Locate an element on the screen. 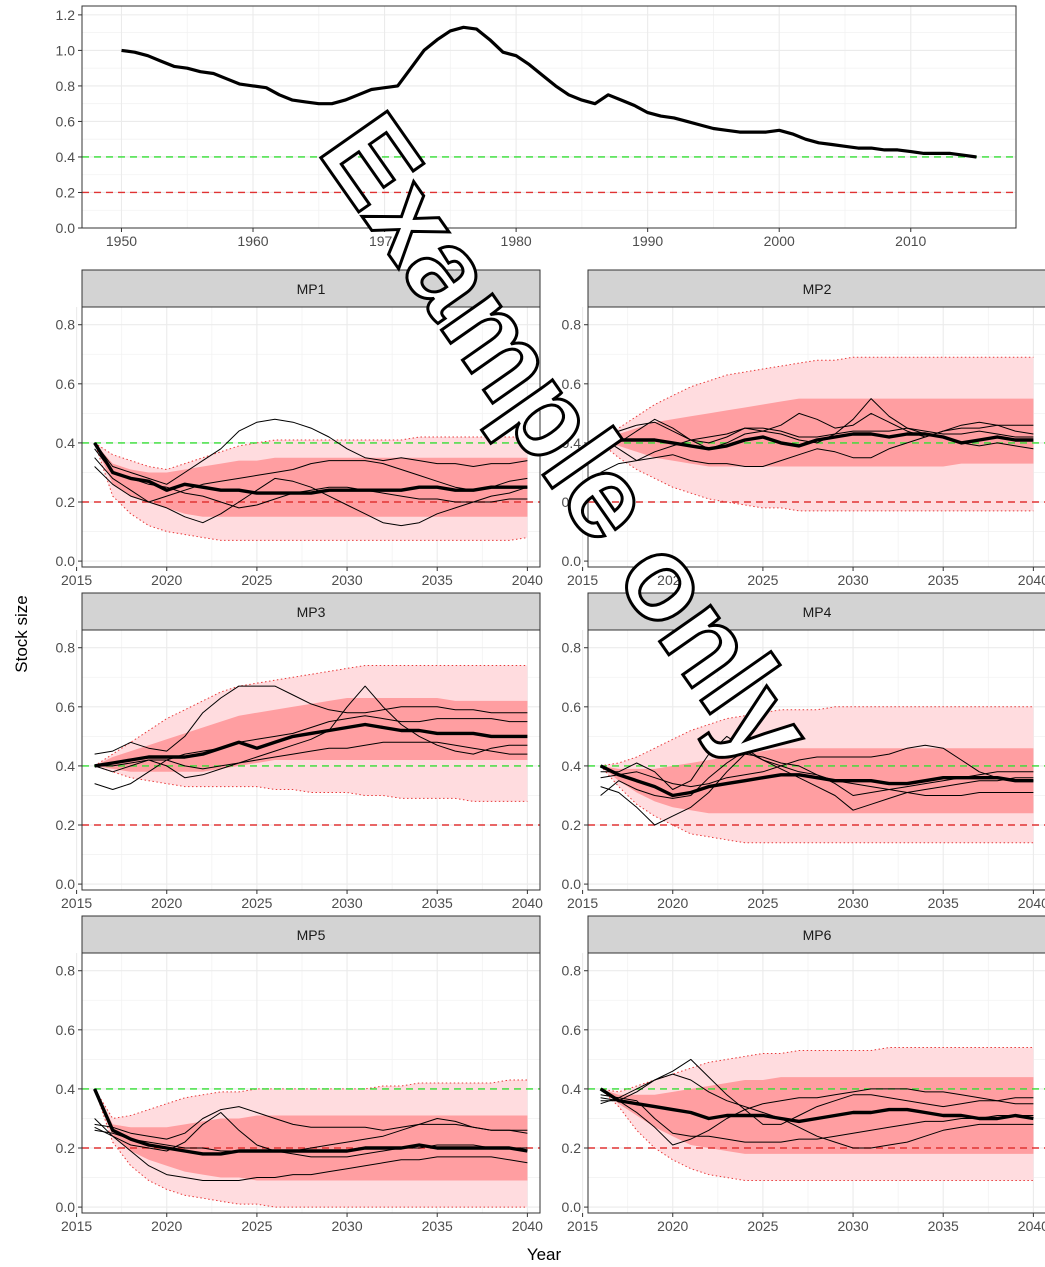 This screenshot has width=1045, height=1267. panel-mp1-y-tick-label: 0.6 is located at coordinates (66, 384).